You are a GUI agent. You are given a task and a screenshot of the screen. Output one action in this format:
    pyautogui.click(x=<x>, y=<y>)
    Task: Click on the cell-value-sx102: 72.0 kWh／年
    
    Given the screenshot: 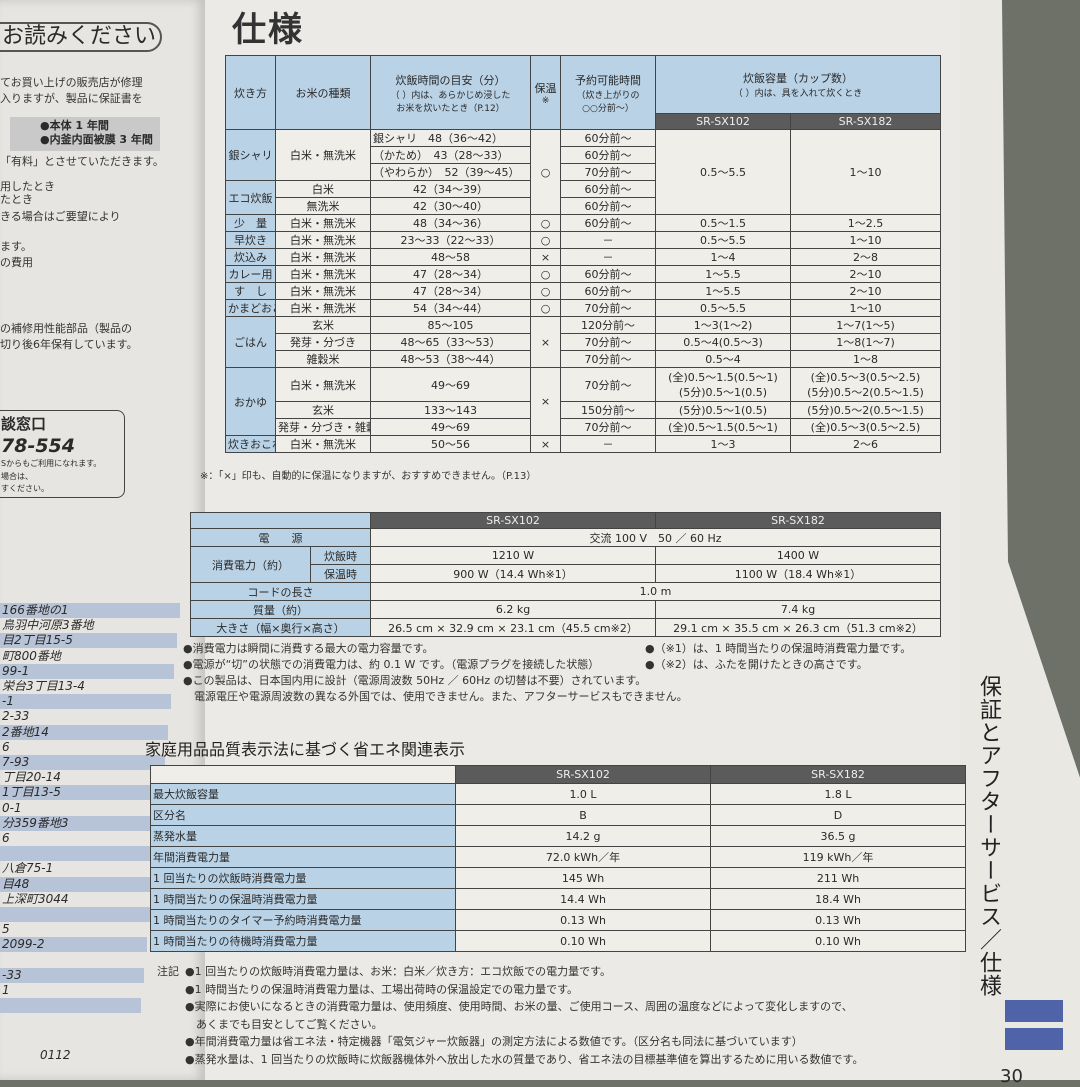 What is the action you would take?
    pyautogui.click(x=583, y=857)
    